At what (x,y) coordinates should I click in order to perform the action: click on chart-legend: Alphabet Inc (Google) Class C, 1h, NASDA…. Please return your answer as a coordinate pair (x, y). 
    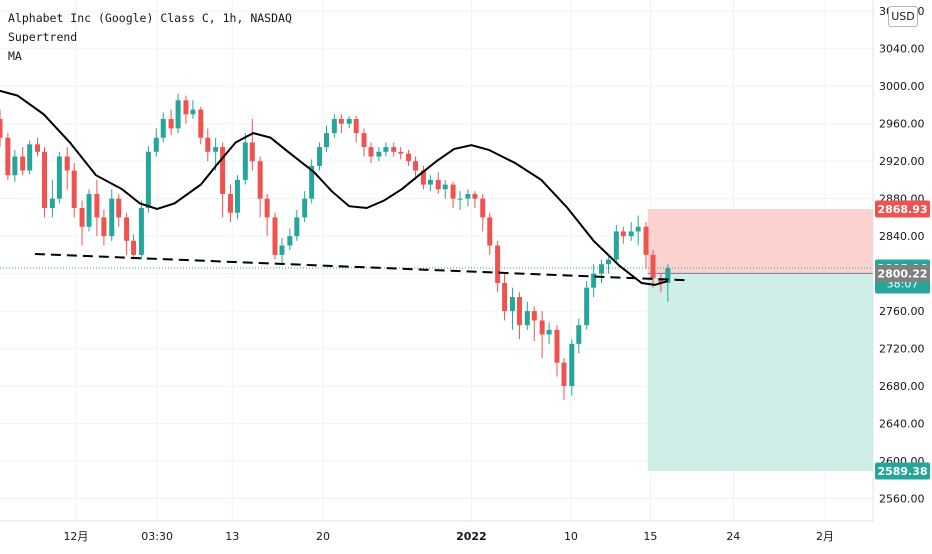
    Looking at the image, I should click on (150, 37).